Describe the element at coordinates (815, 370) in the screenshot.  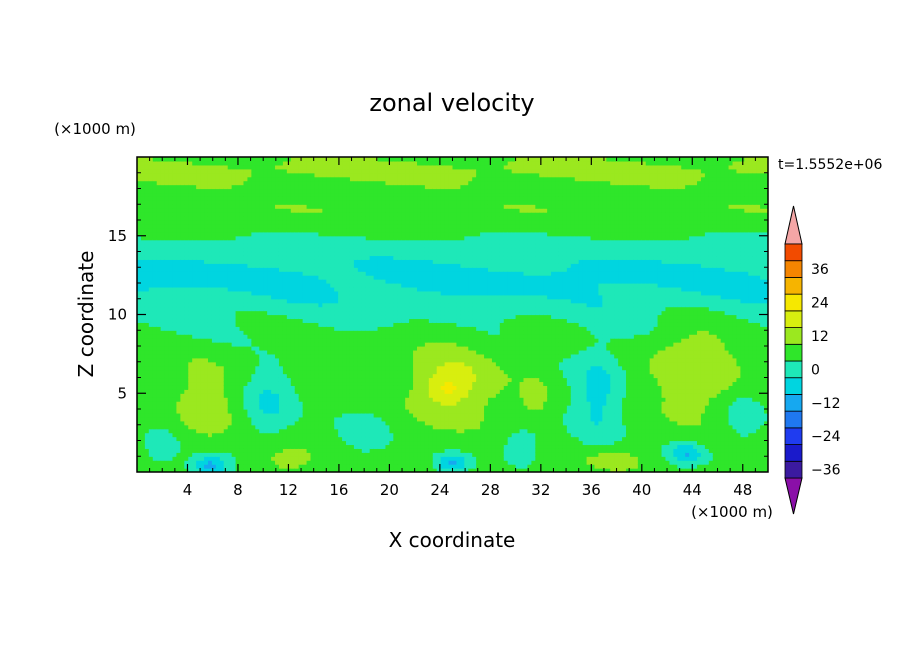
I see `colorbar-tick-label: 0` at that location.